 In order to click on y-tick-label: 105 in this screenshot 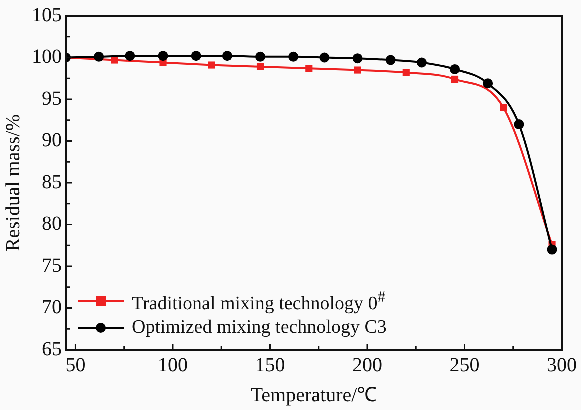, I will do `click(47, 15)`.